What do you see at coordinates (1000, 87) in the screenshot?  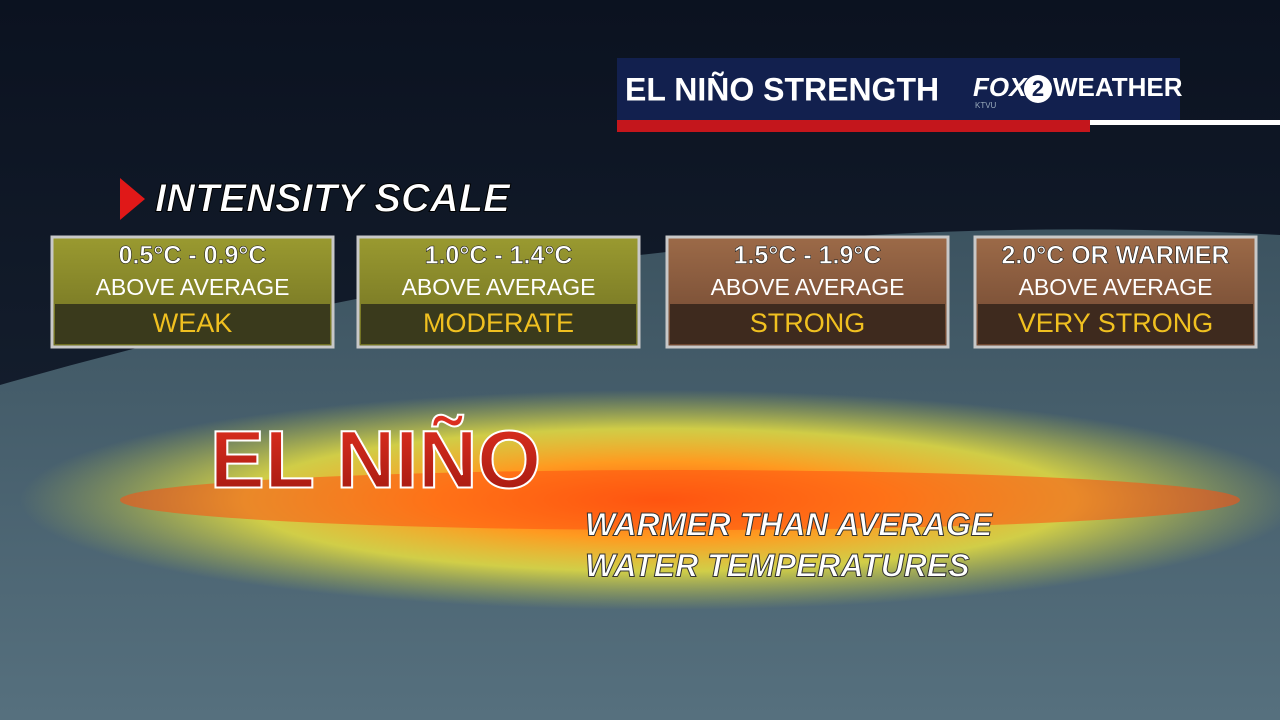 I see `logo-brand: FOX` at bounding box center [1000, 87].